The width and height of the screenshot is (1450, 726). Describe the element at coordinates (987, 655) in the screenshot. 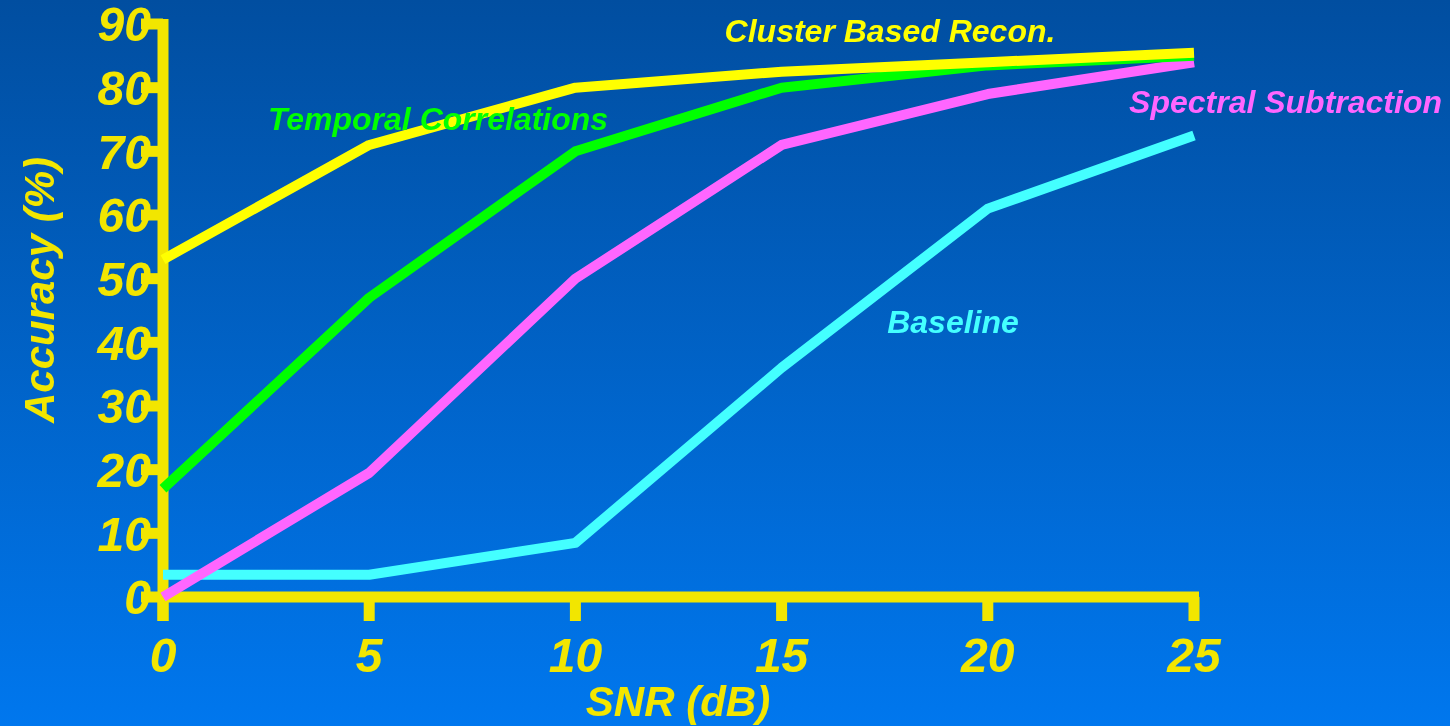

I see `x-tick-label: 20` at that location.